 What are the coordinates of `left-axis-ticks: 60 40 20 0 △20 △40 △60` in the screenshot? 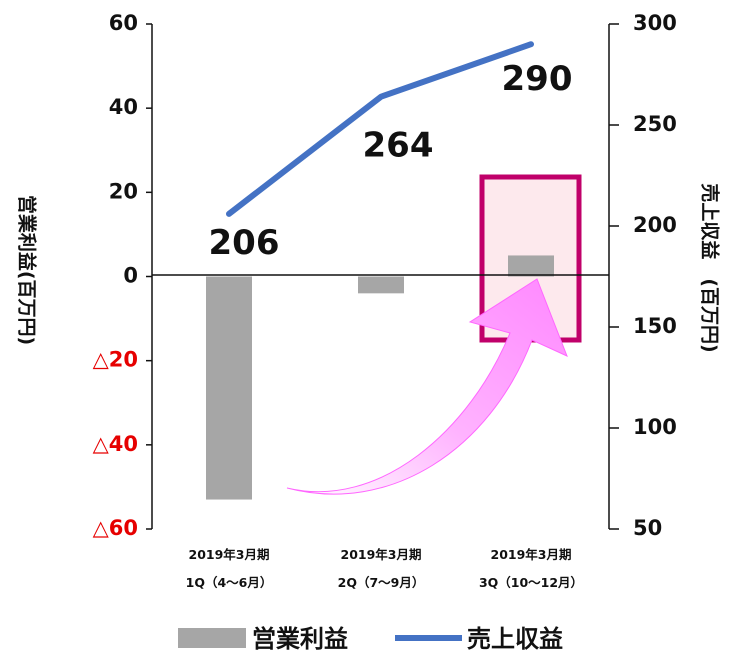 It's located at (122, 275).